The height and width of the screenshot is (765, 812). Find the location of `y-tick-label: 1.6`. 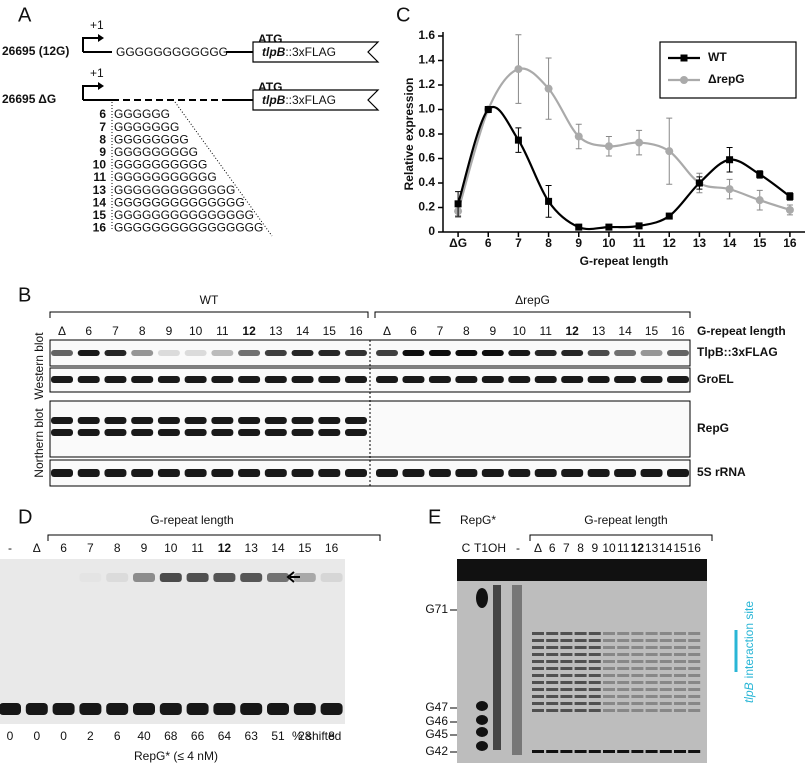

y-tick-label: 1.6 is located at coordinates (426, 35).